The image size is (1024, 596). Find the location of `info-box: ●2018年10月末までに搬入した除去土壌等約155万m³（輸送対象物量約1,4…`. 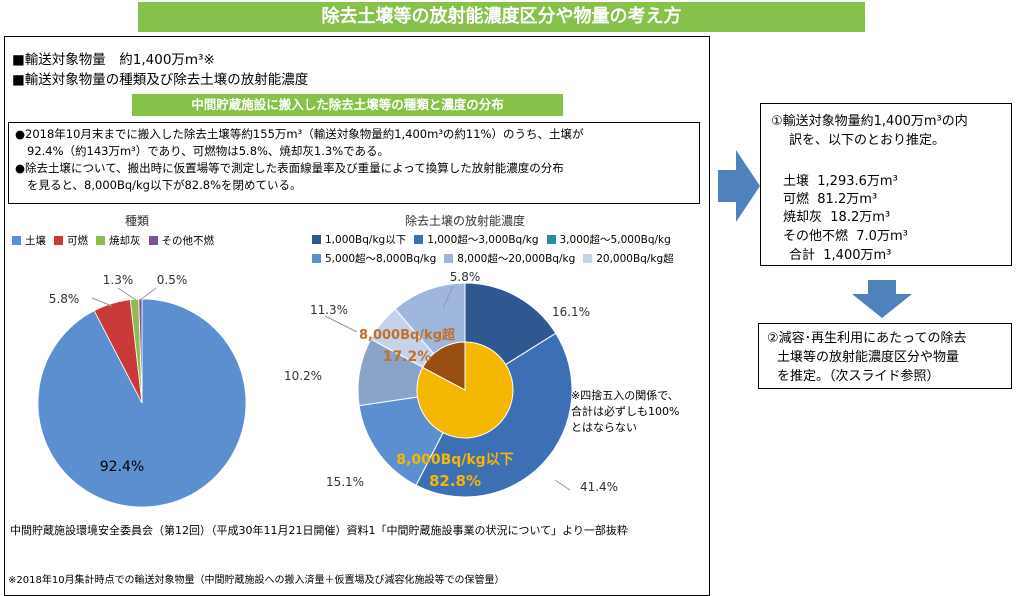

info-box: ●2018年10月末までに搬入した除去土壌等約155万m³（輸送対象物量約1,4… is located at coordinates (354, 163).